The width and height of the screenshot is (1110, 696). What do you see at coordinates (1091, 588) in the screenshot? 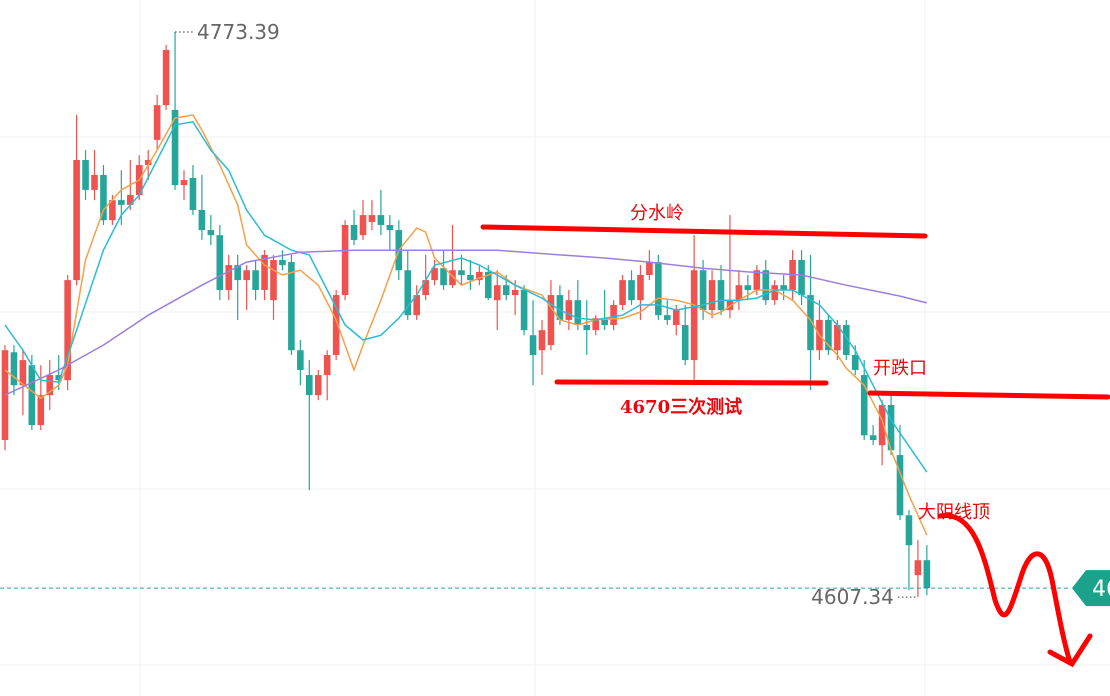
I see `last-price-tag` at bounding box center [1091, 588].